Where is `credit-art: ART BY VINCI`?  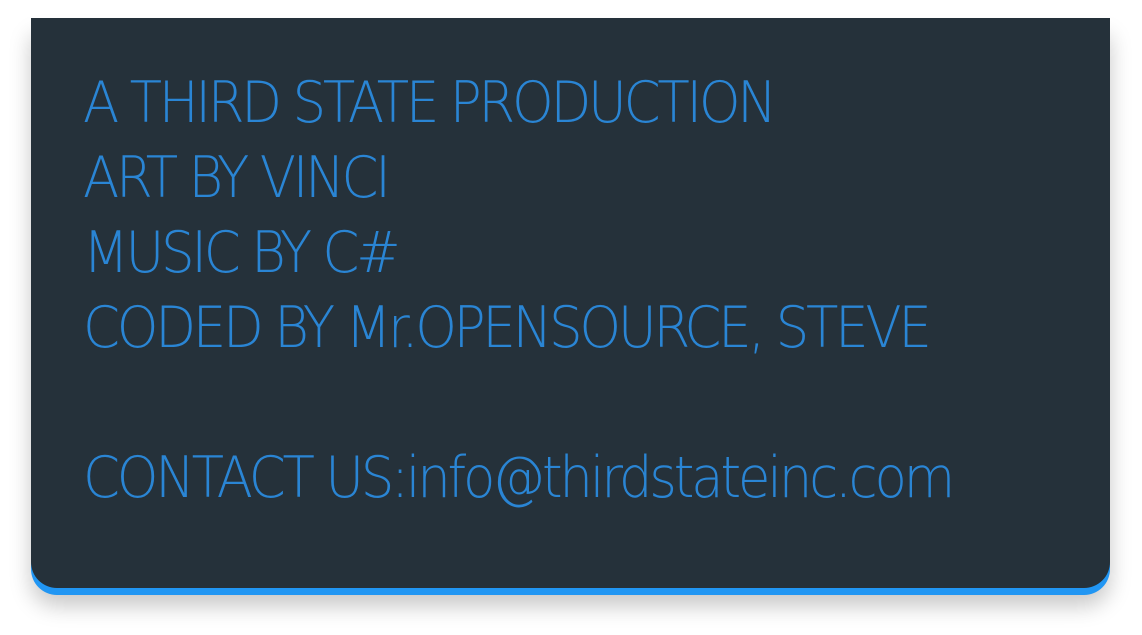
credit-art: ART BY VINCI is located at coordinates (237, 178).